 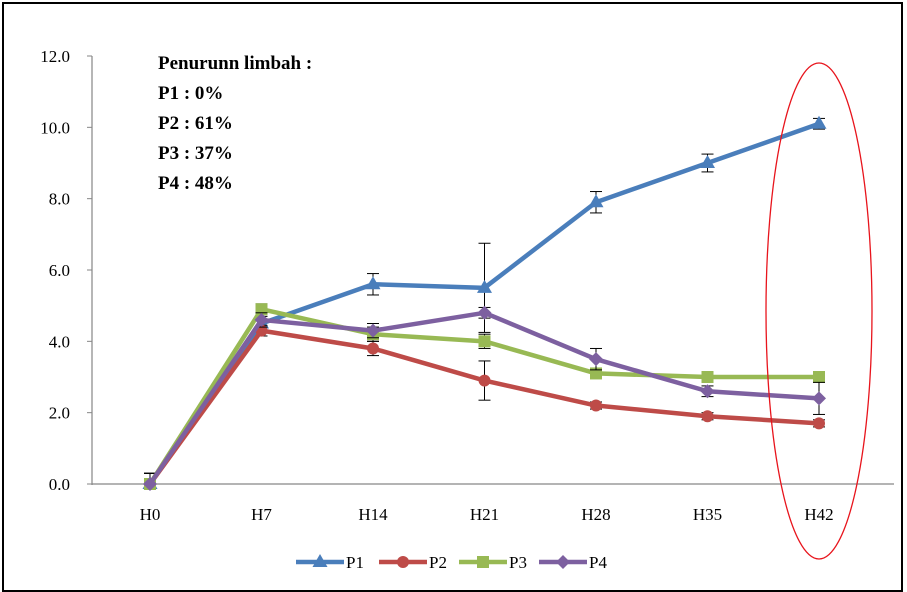 What do you see at coordinates (190, 93) in the screenshot?
I see `annotation-line-2: P1 : 0%` at bounding box center [190, 93].